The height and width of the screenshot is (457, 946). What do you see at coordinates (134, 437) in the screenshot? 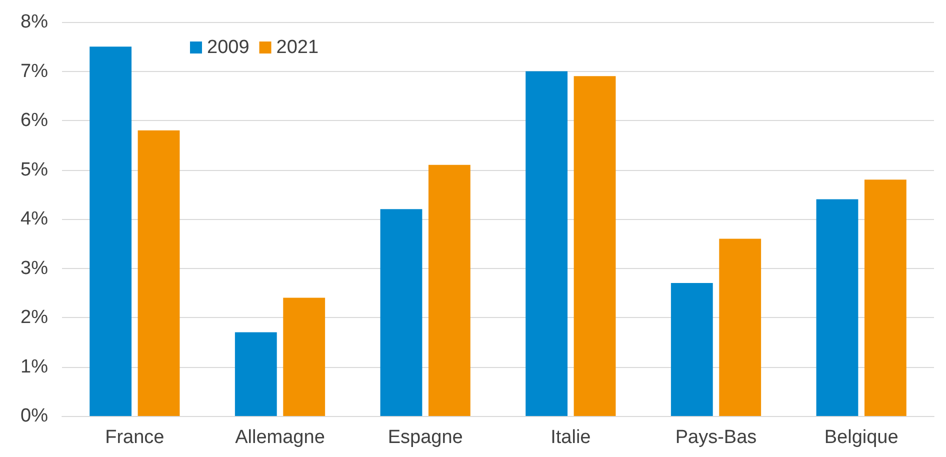
I see `x-tick-label: France` at bounding box center [134, 437].